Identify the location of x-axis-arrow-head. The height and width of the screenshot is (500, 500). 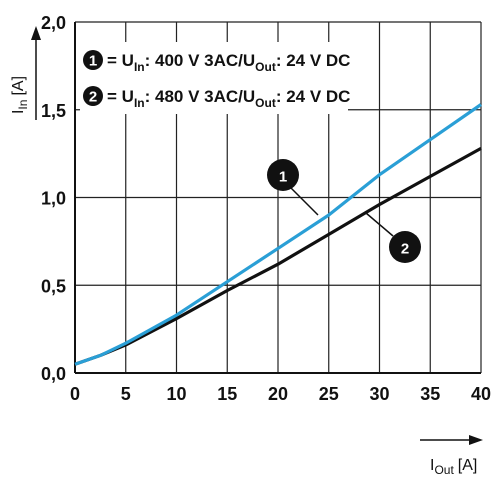
(476, 440).